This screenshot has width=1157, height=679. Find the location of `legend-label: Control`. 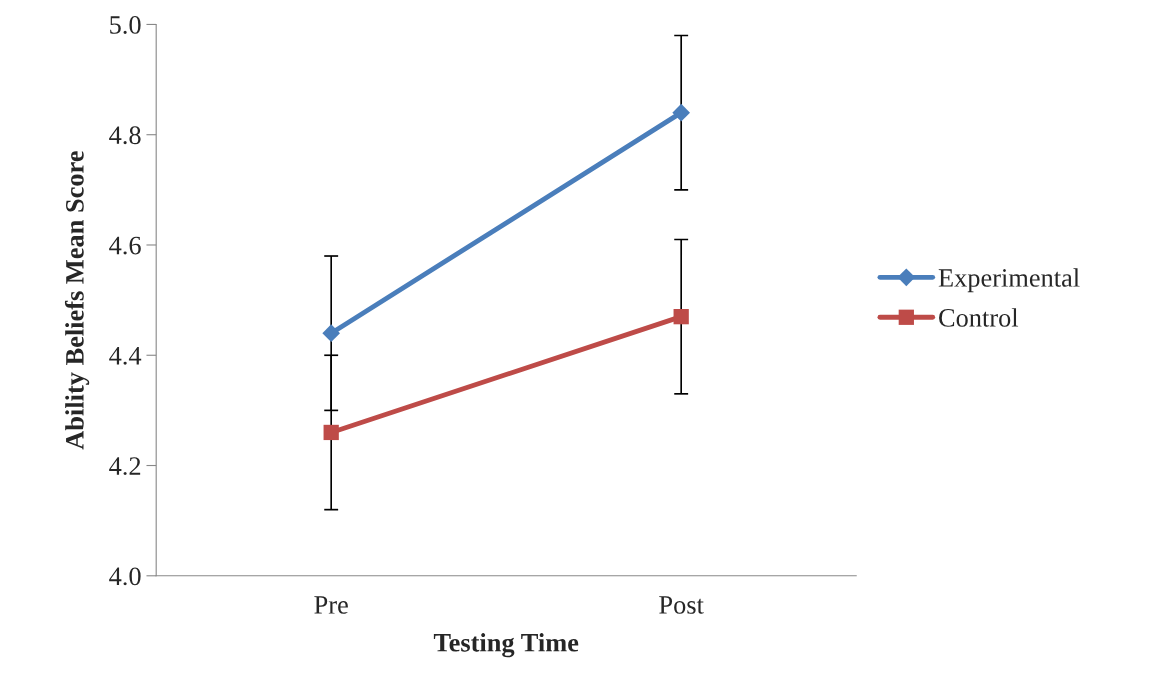

legend-label: Control is located at coordinates (979, 317).